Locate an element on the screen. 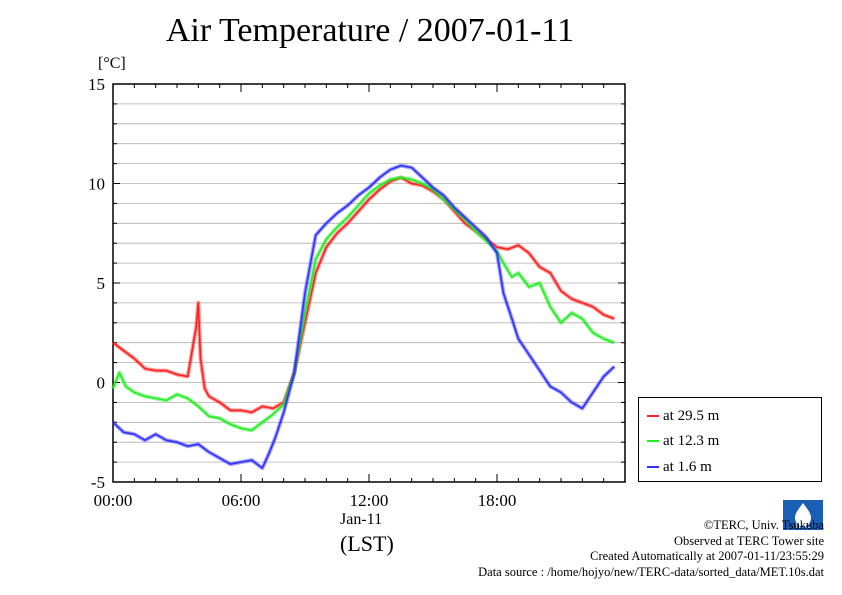 The height and width of the screenshot is (595, 842). chart-title: Air Temperature / 2007-01-11 is located at coordinates (370, 30).